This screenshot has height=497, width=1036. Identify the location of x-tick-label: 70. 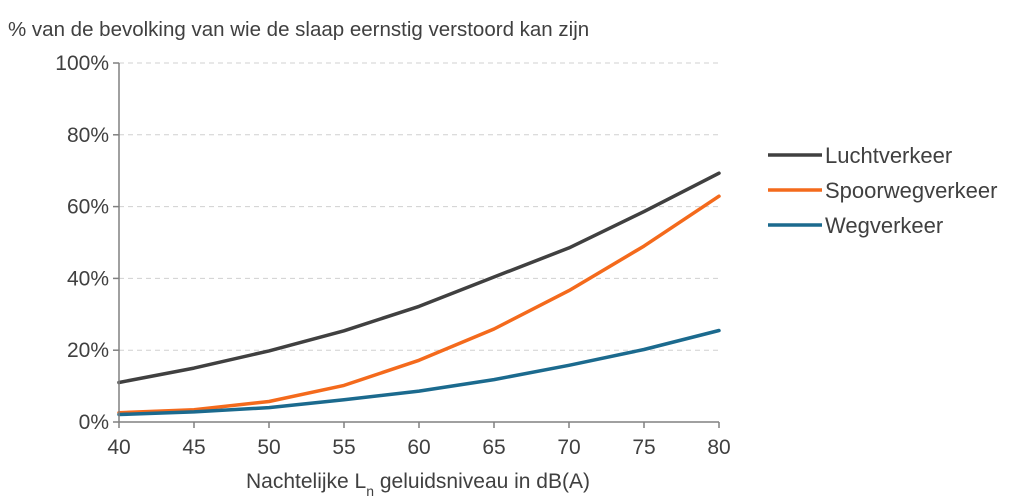
(568, 447).